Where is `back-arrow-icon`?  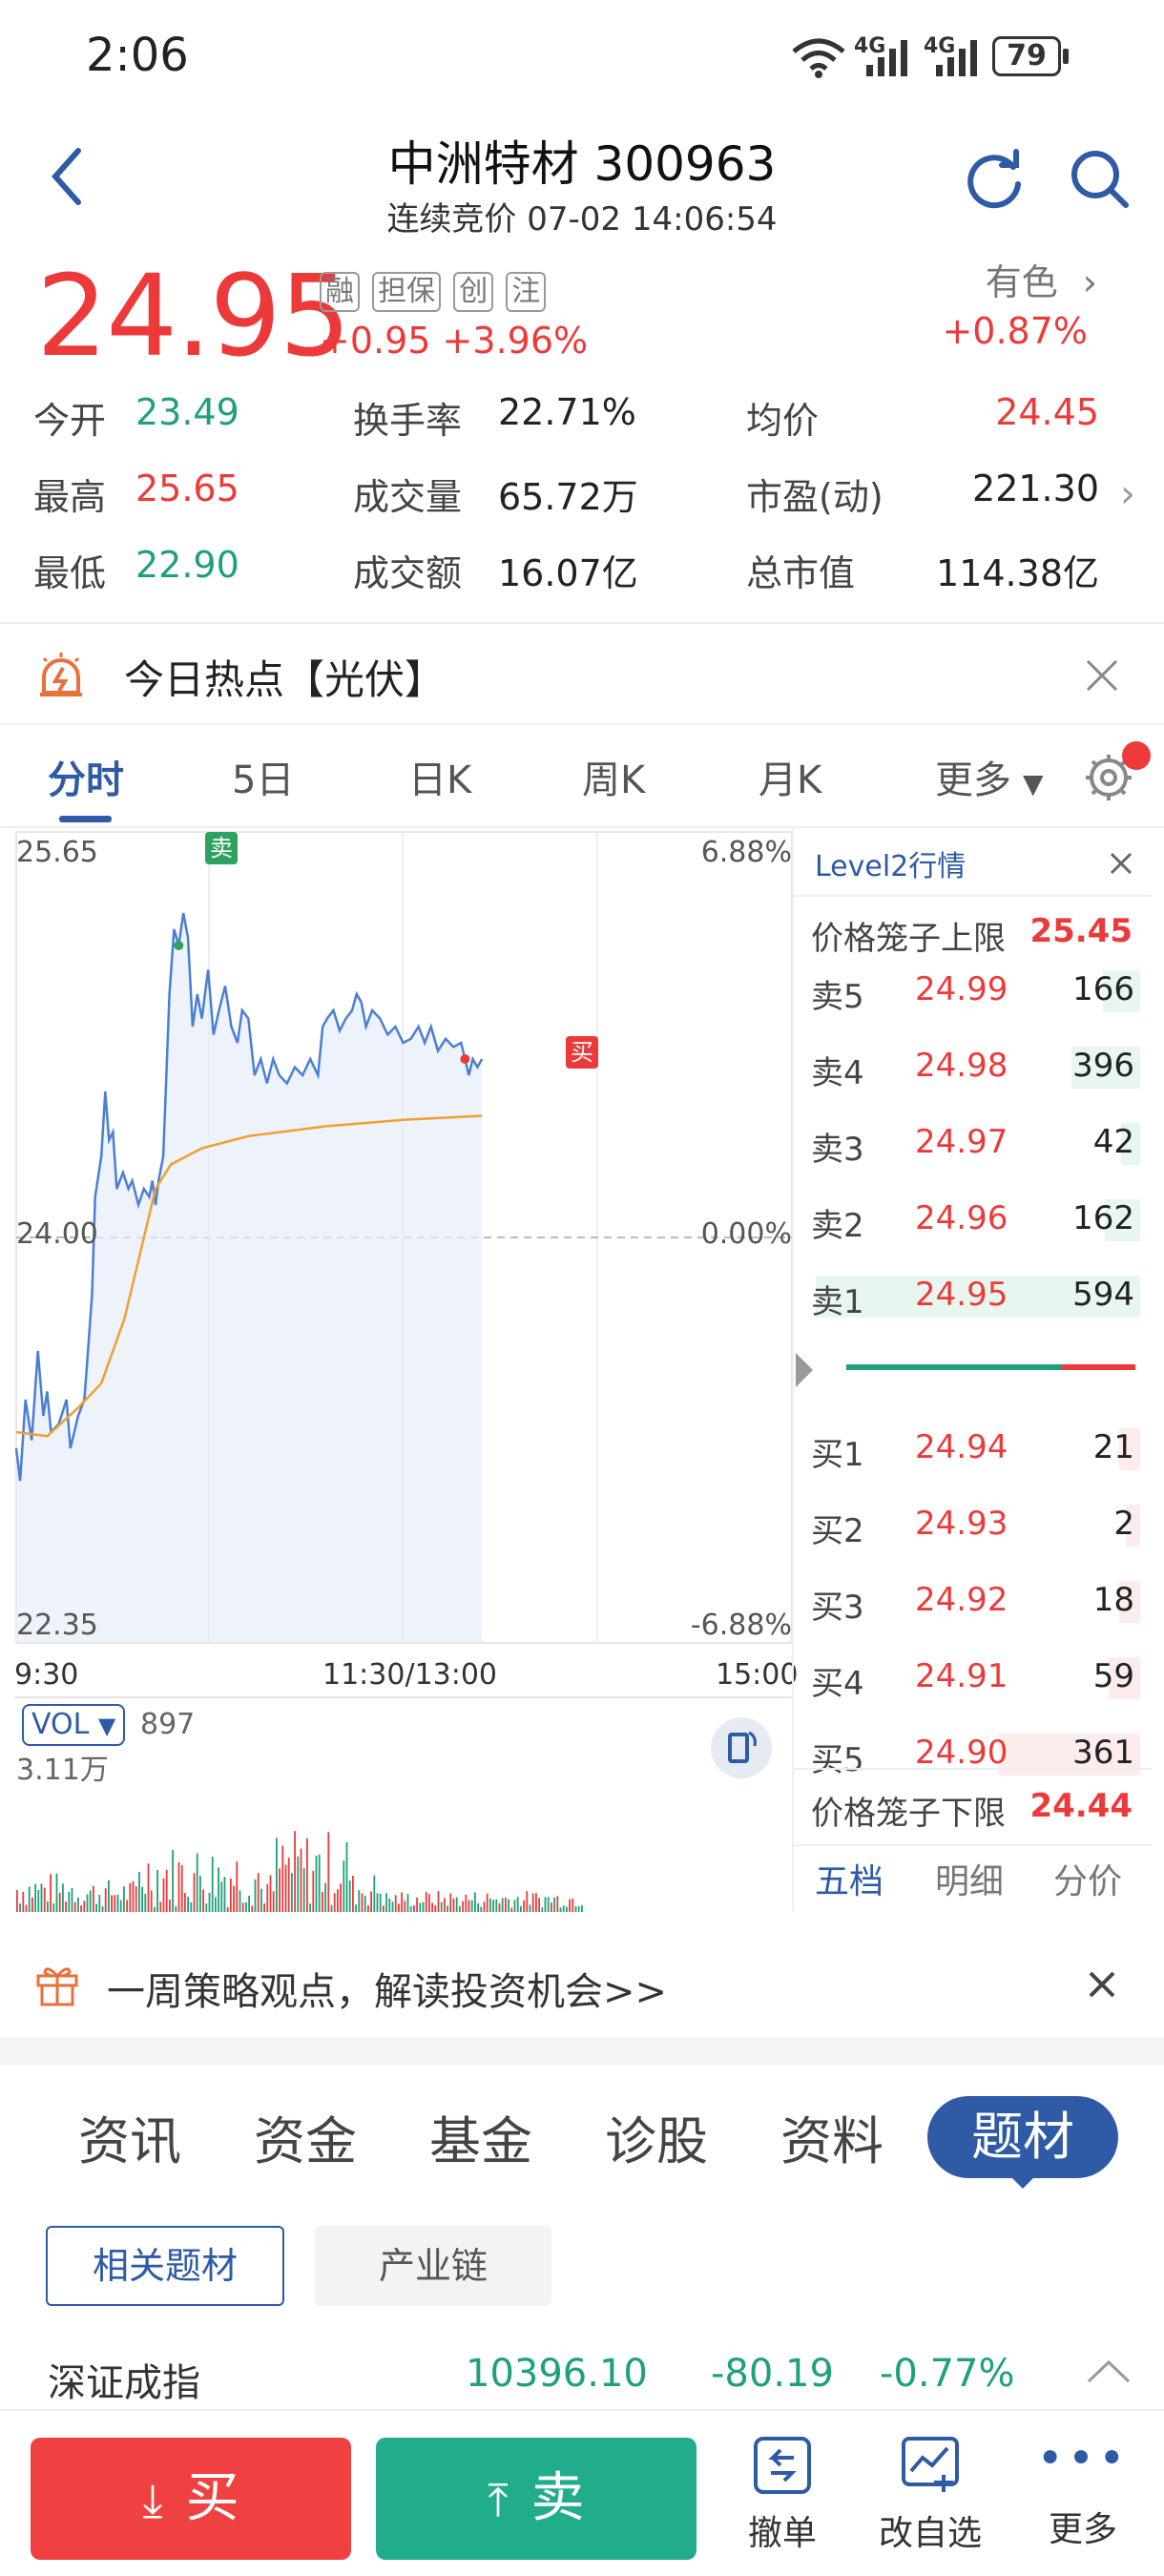
back-arrow-icon is located at coordinates (67, 176).